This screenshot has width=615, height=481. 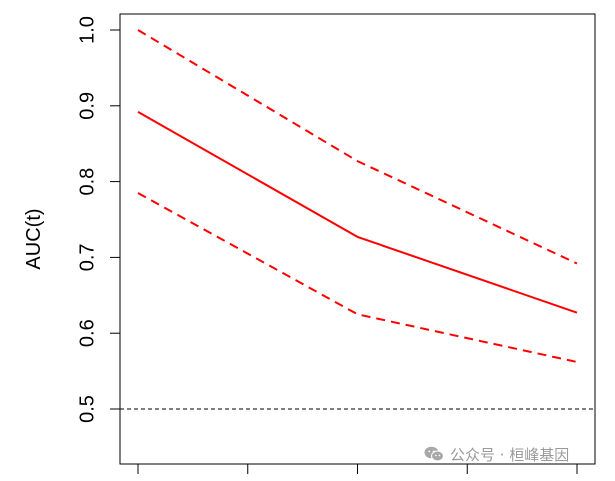 What do you see at coordinates (87, 182) in the screenshot?
I see `y-tick-label-4: 0.8` at bounding box center [87, 182].